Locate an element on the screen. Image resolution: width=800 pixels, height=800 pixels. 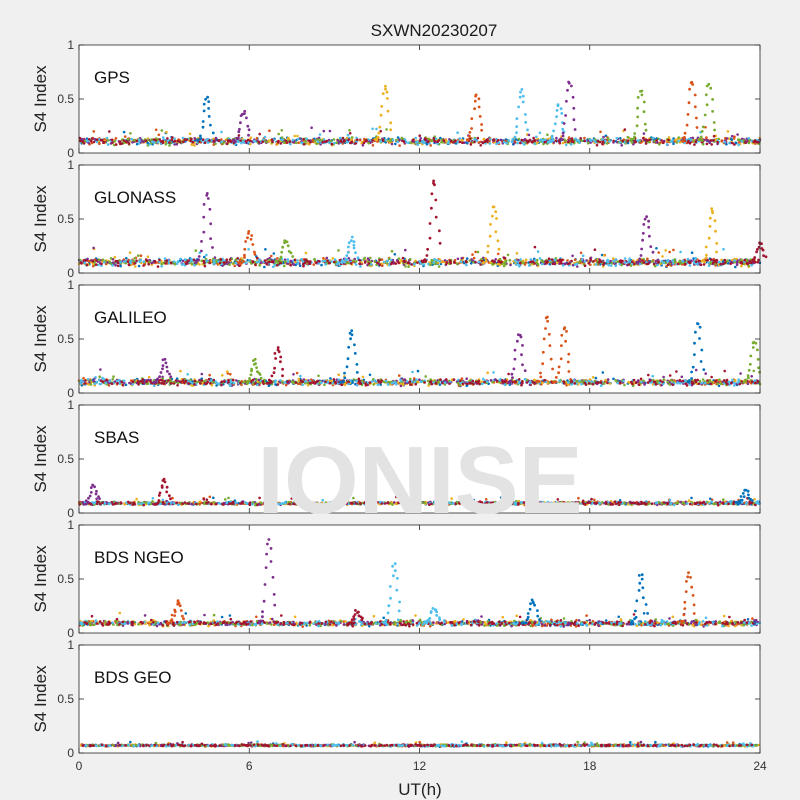
y-tick-label: 1 is located at coordinates (70, 165).